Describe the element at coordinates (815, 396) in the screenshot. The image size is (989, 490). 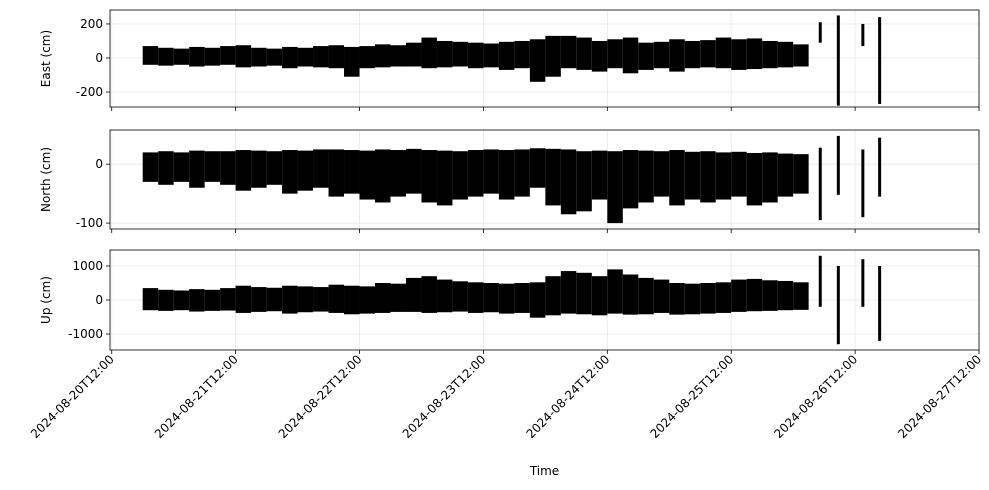
I see `x-tick-label: 2024-08-26T12:00` at that location.